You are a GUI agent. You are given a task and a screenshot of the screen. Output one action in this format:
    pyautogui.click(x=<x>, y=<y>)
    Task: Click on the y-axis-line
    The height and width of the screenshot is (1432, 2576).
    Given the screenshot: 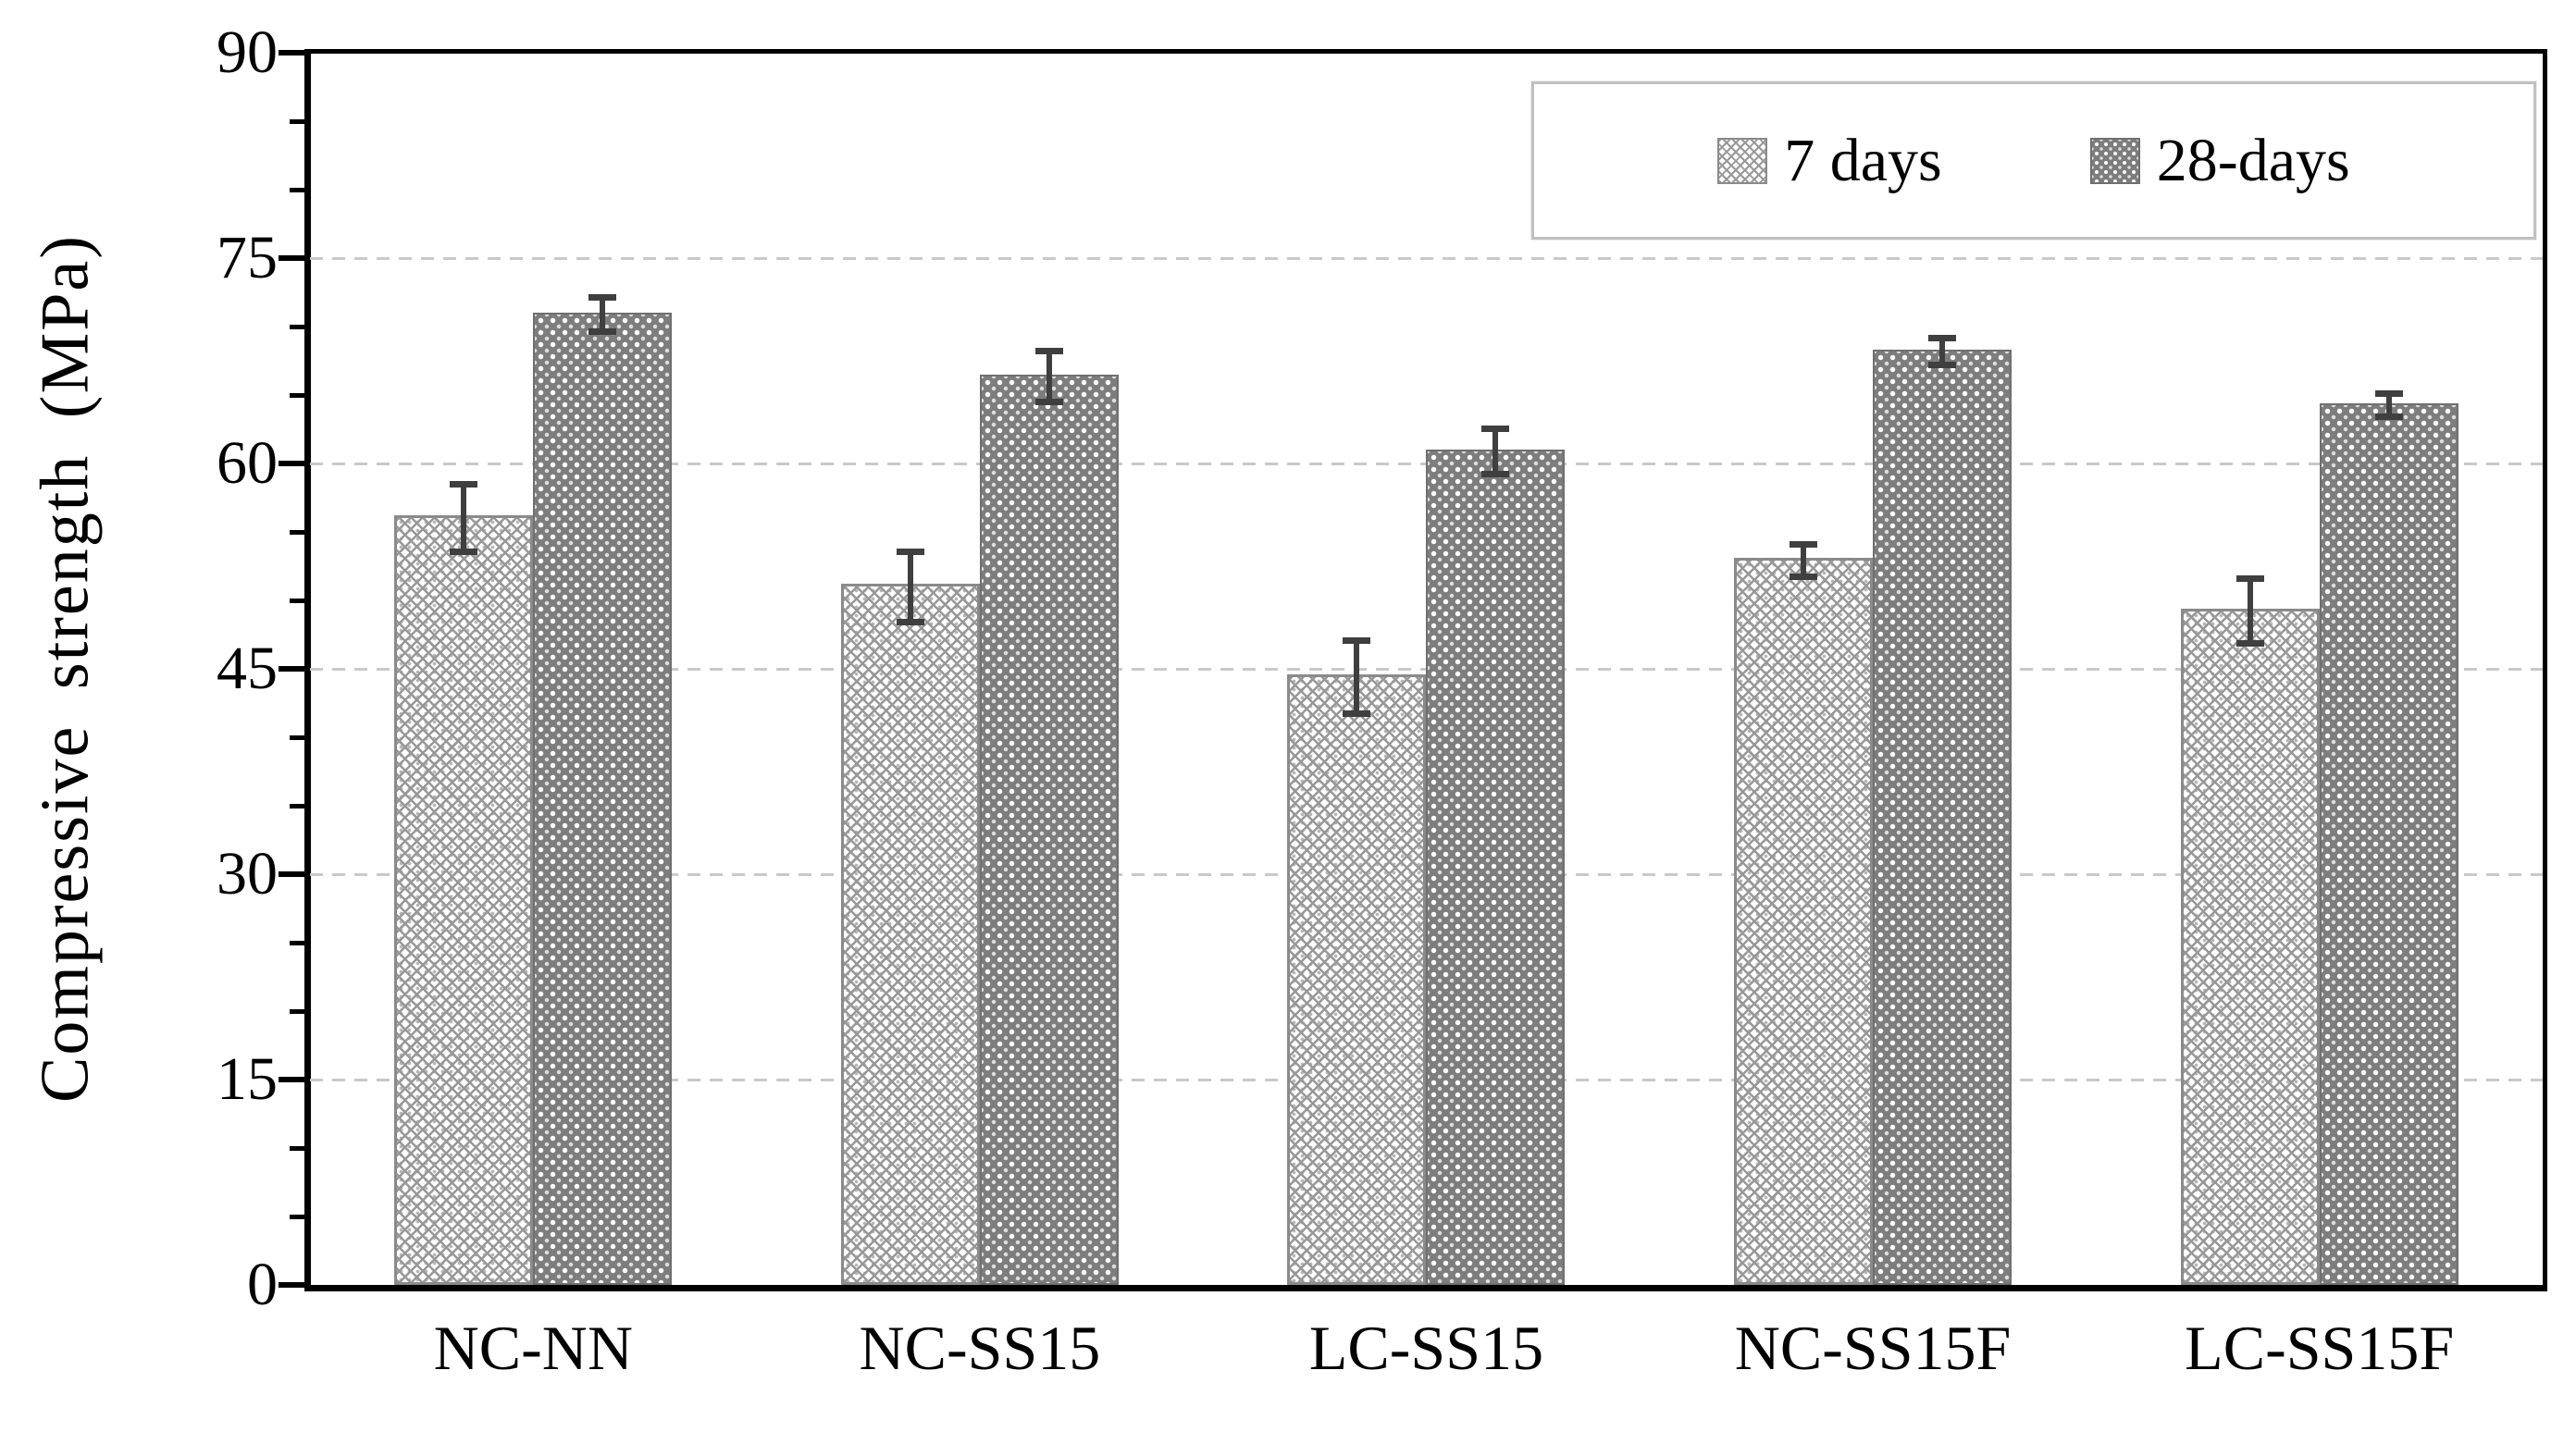 What is the action you would take?
    pyautogui.click(x=307, y=670)
    